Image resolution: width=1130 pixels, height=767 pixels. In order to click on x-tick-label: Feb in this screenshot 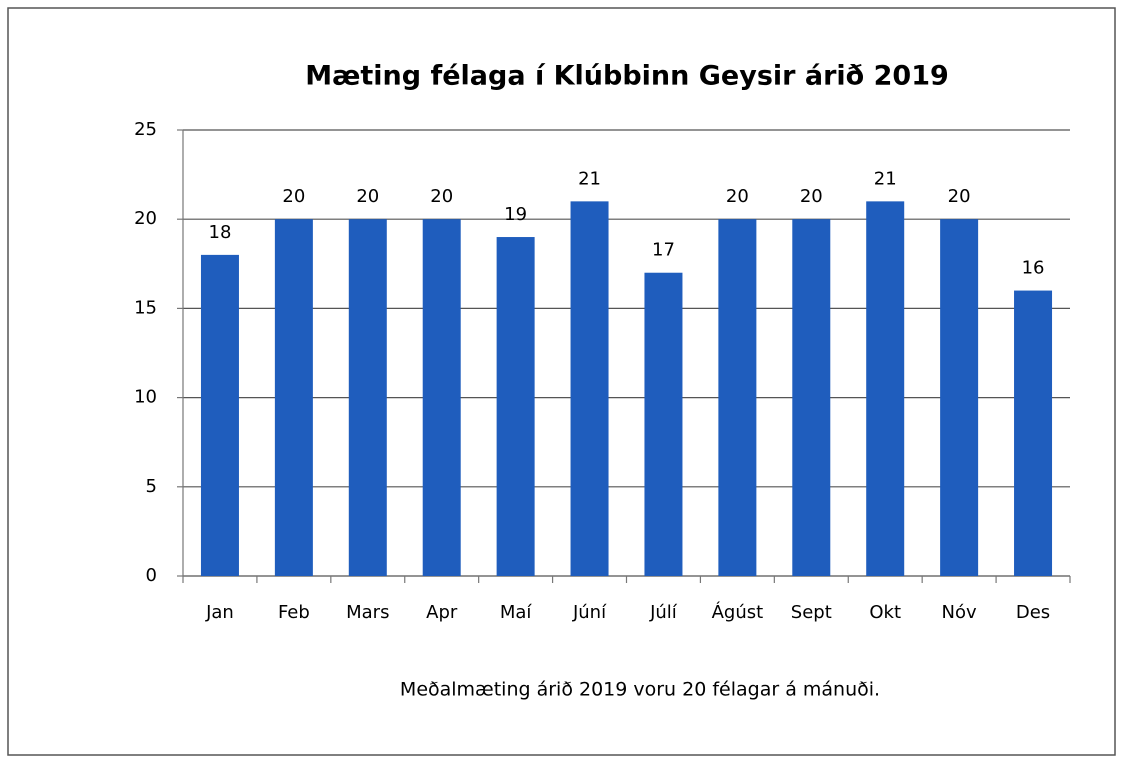, I will do `click(294, 612)`.